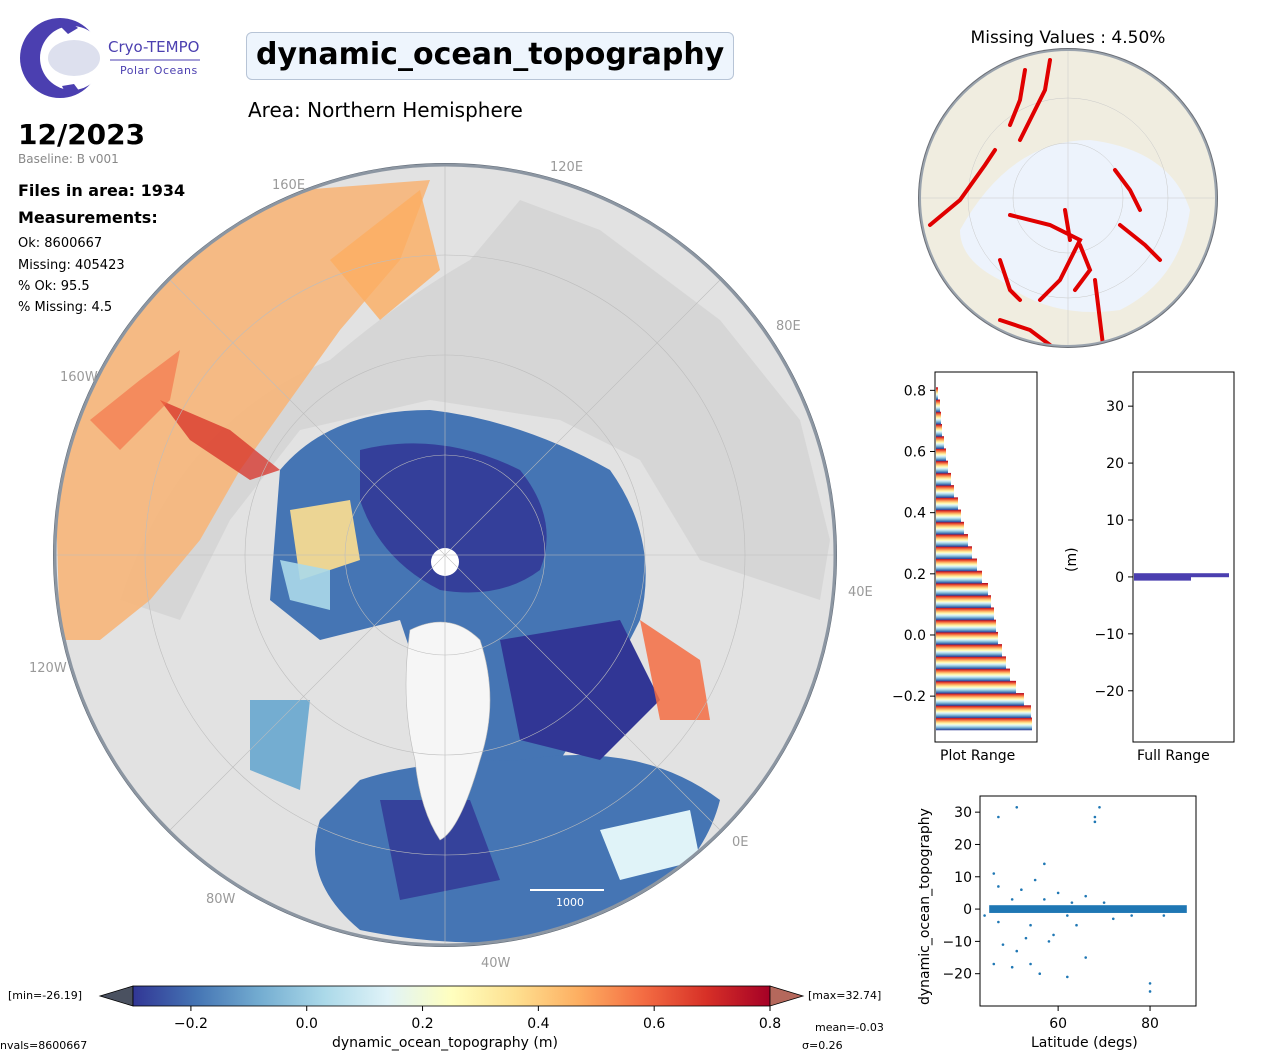  What do you see at coordinates (849, 1027) in the screenshot?
I see `mean-label: mean=-0.03` at bounding box center [849, 1027].